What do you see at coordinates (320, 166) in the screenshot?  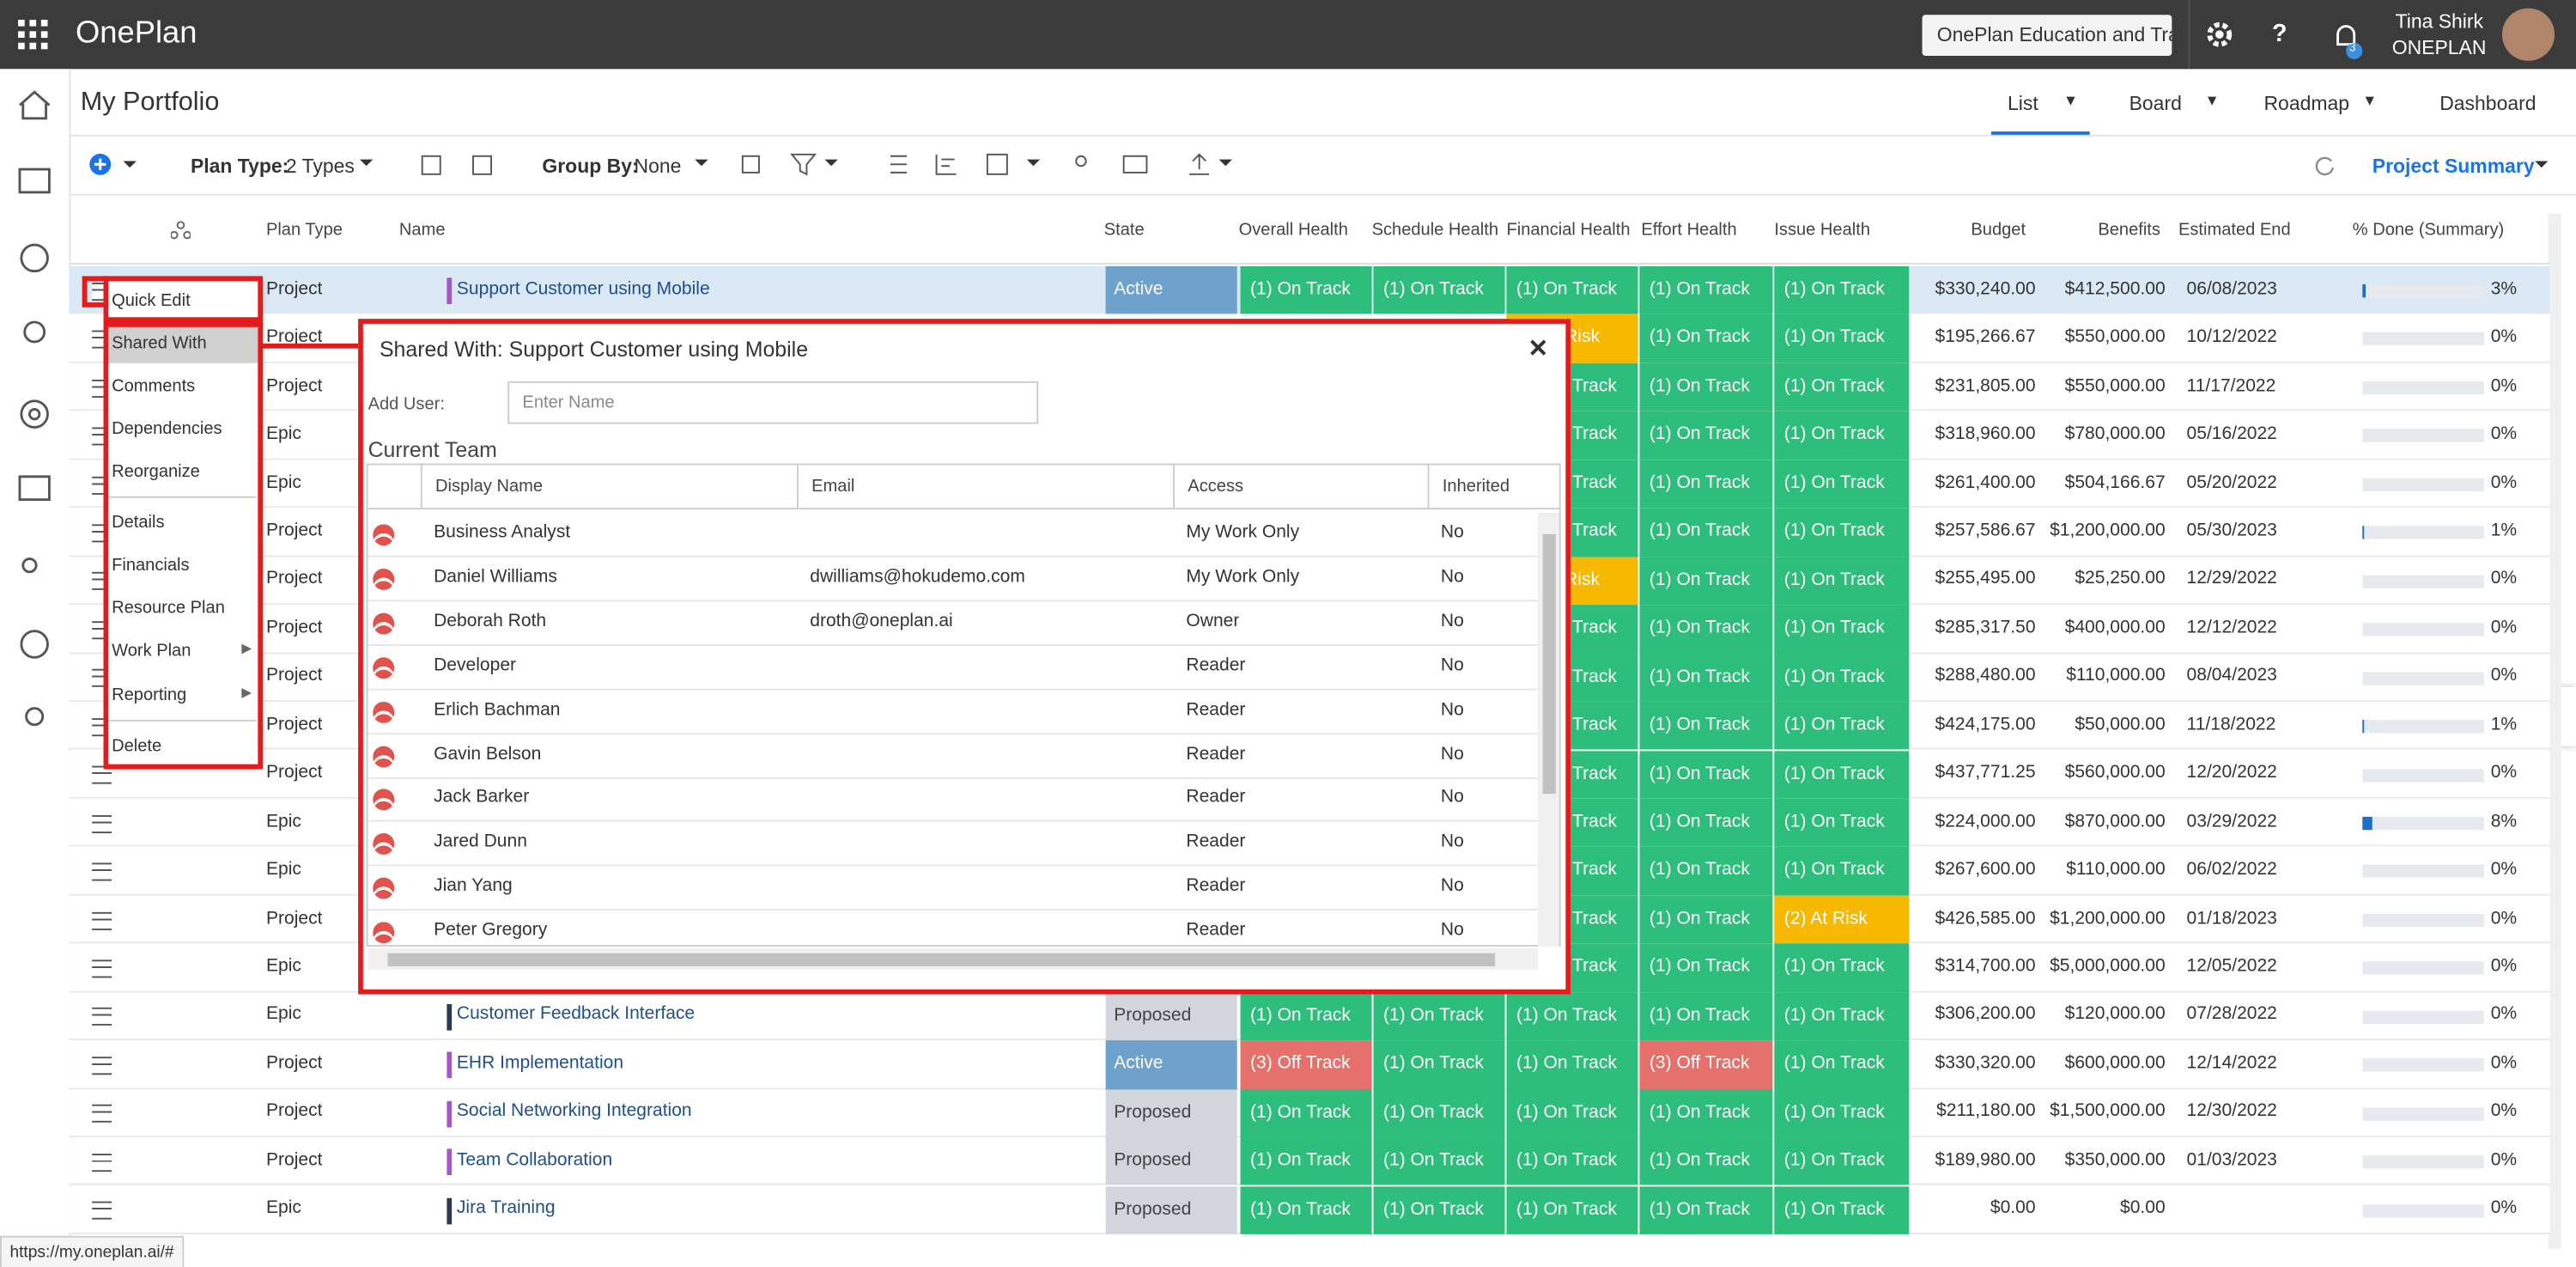 I see `plan-type-value: 2 Types` at bounding box center [320, 166].